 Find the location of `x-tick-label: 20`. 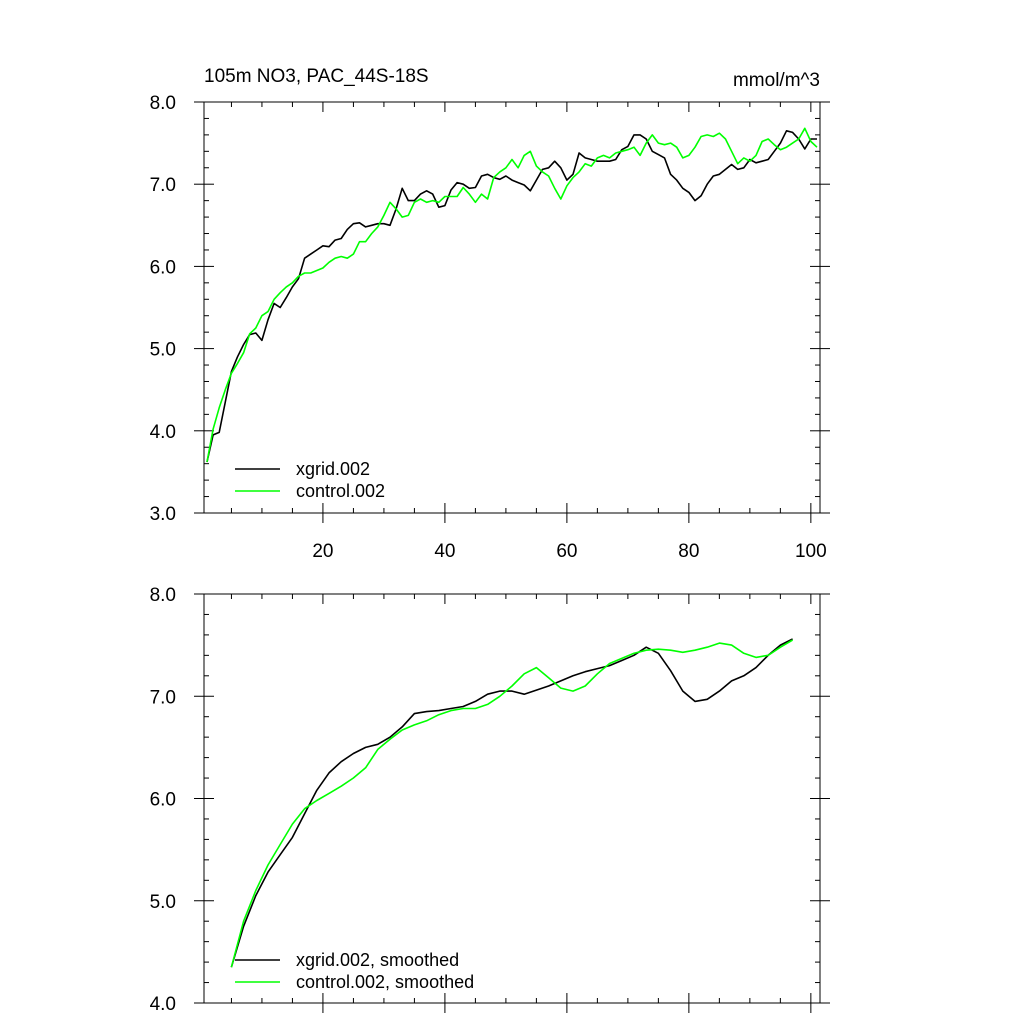

x-tick-label: 20 is located at coordinates (322, 551).